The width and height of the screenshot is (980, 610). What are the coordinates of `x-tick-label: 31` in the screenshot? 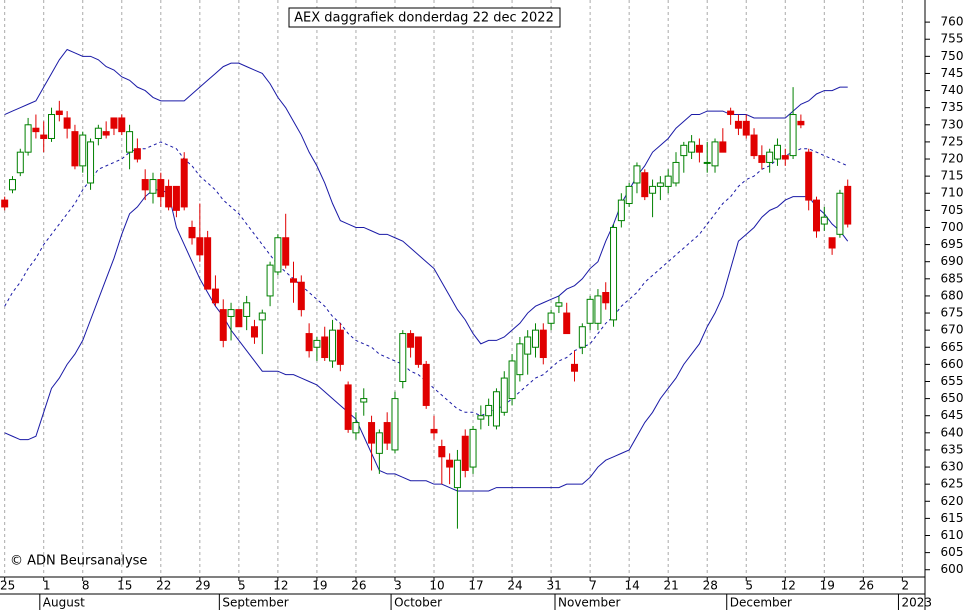 It's located at (553, 586).